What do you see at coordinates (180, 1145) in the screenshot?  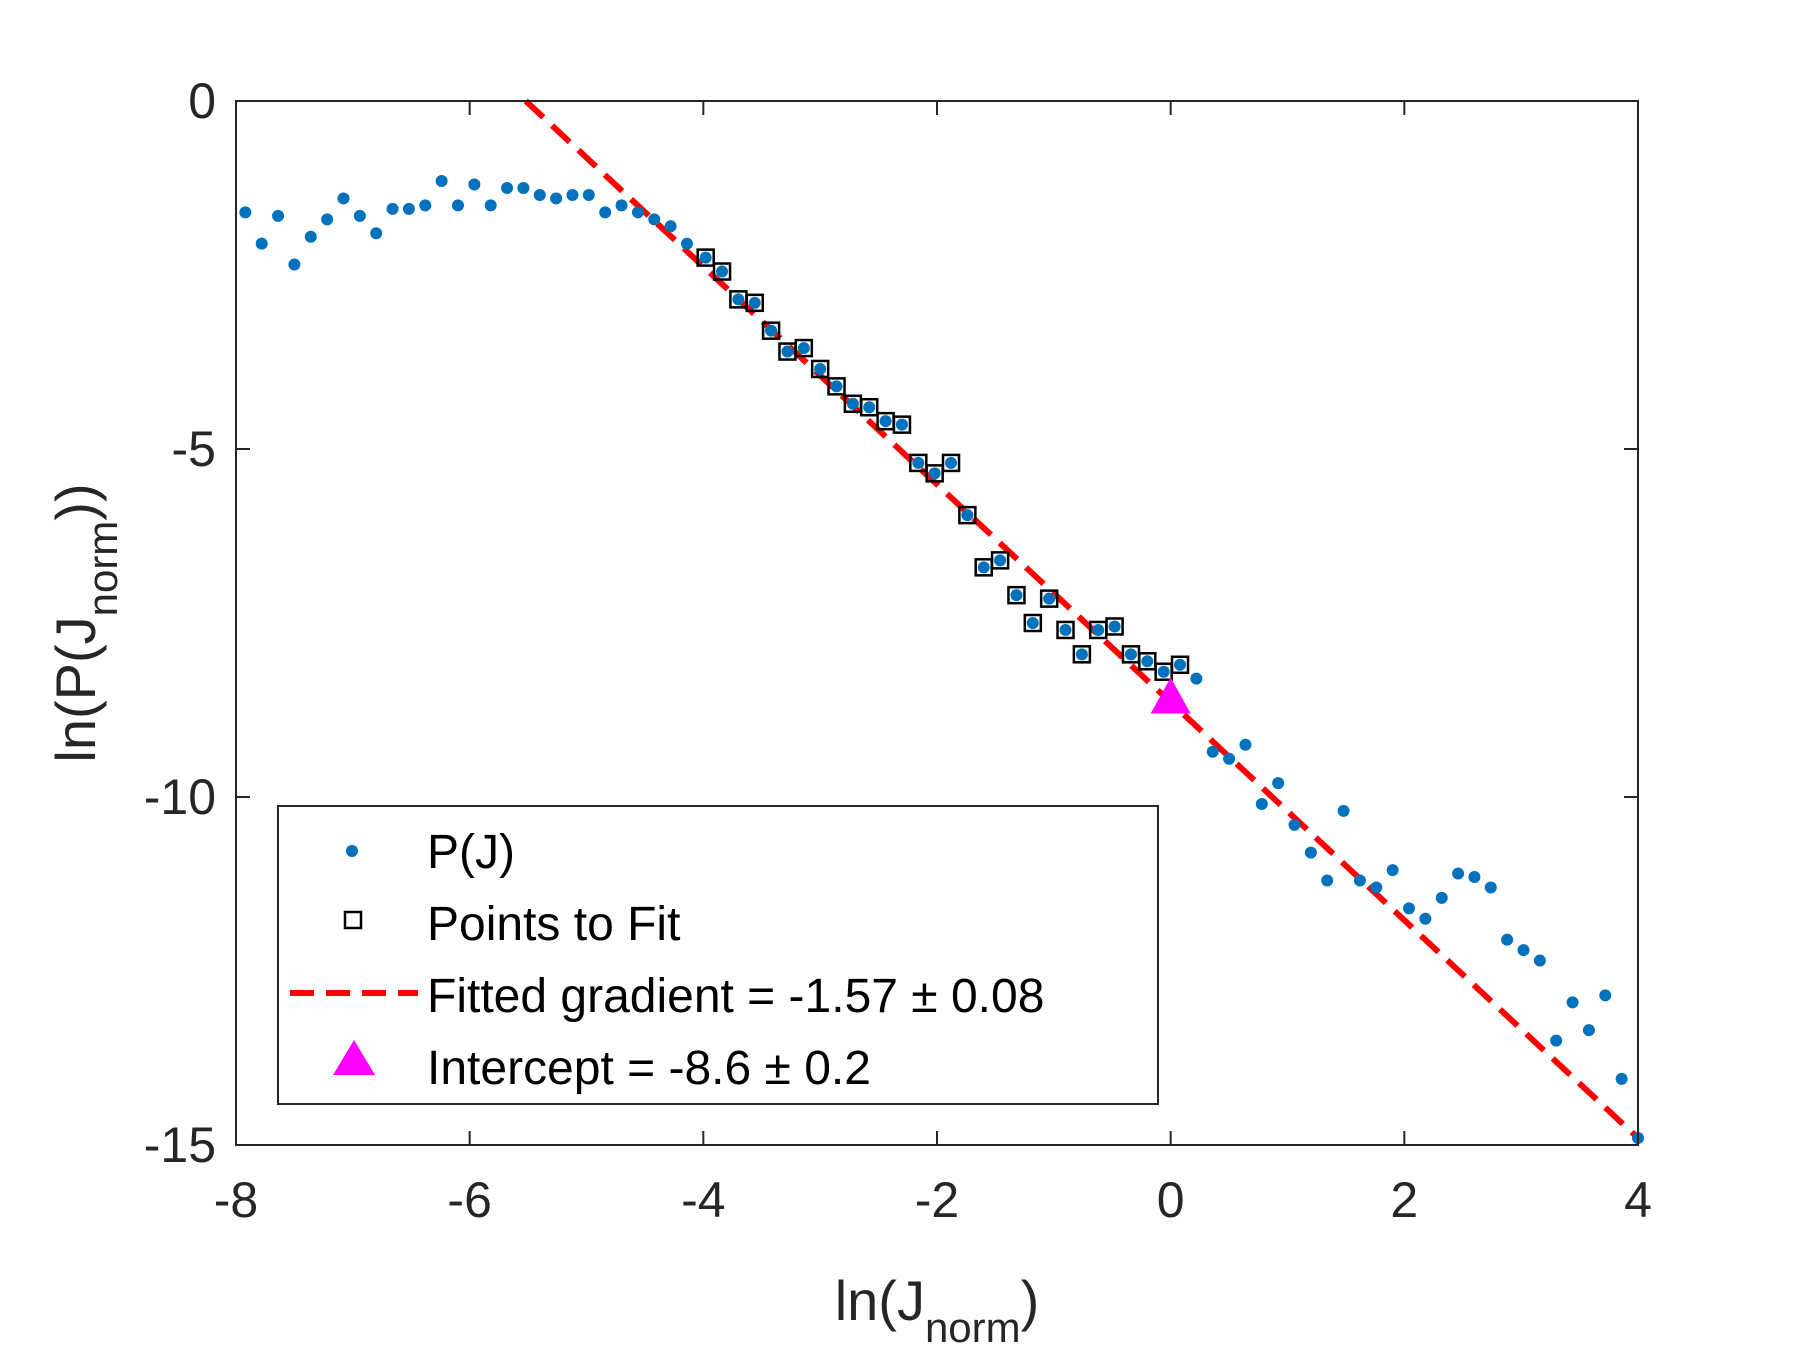 I see `y-tick-label: -15` at bounding box center [180, 1145].